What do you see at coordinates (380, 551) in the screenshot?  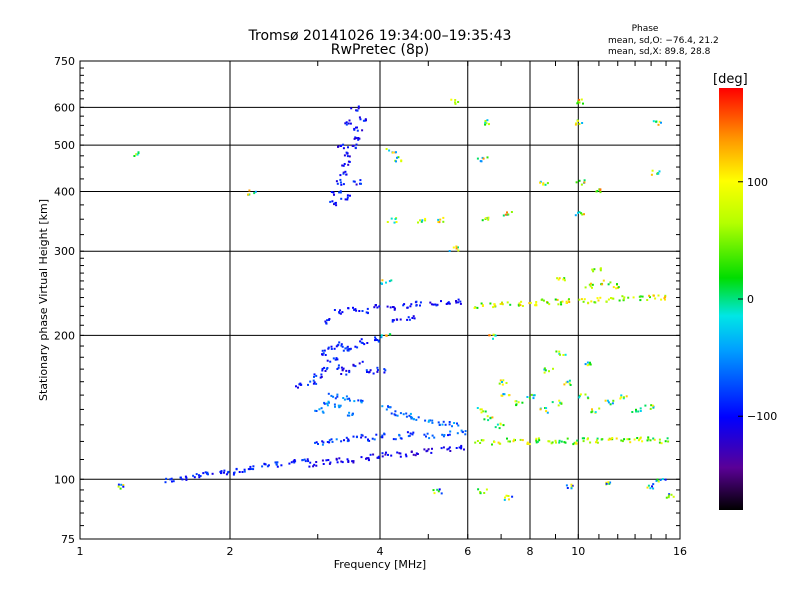 I see `x-tick-label: 4` at bounding box center [380, 551].